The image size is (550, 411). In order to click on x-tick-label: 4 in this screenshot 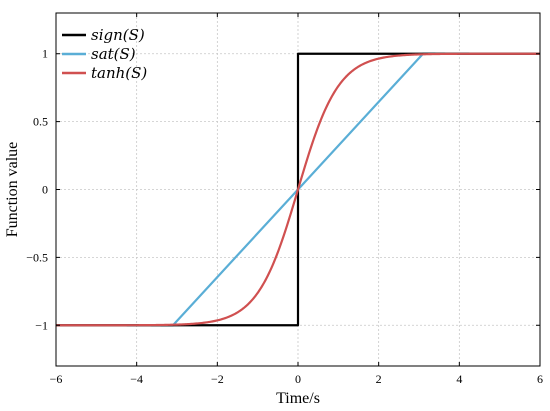, I will do `click(459, 379)`.